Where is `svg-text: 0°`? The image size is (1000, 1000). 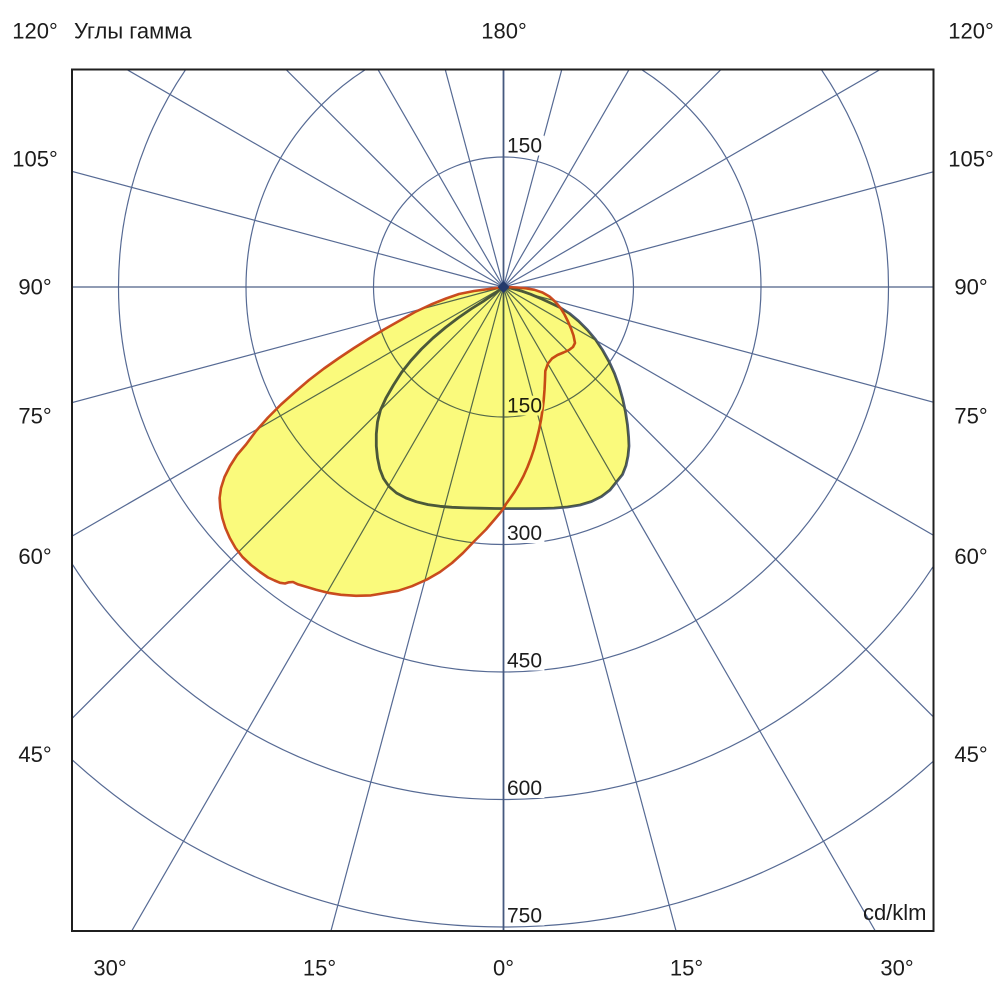
svg-text: 0° is located at coordinates (503, 968).